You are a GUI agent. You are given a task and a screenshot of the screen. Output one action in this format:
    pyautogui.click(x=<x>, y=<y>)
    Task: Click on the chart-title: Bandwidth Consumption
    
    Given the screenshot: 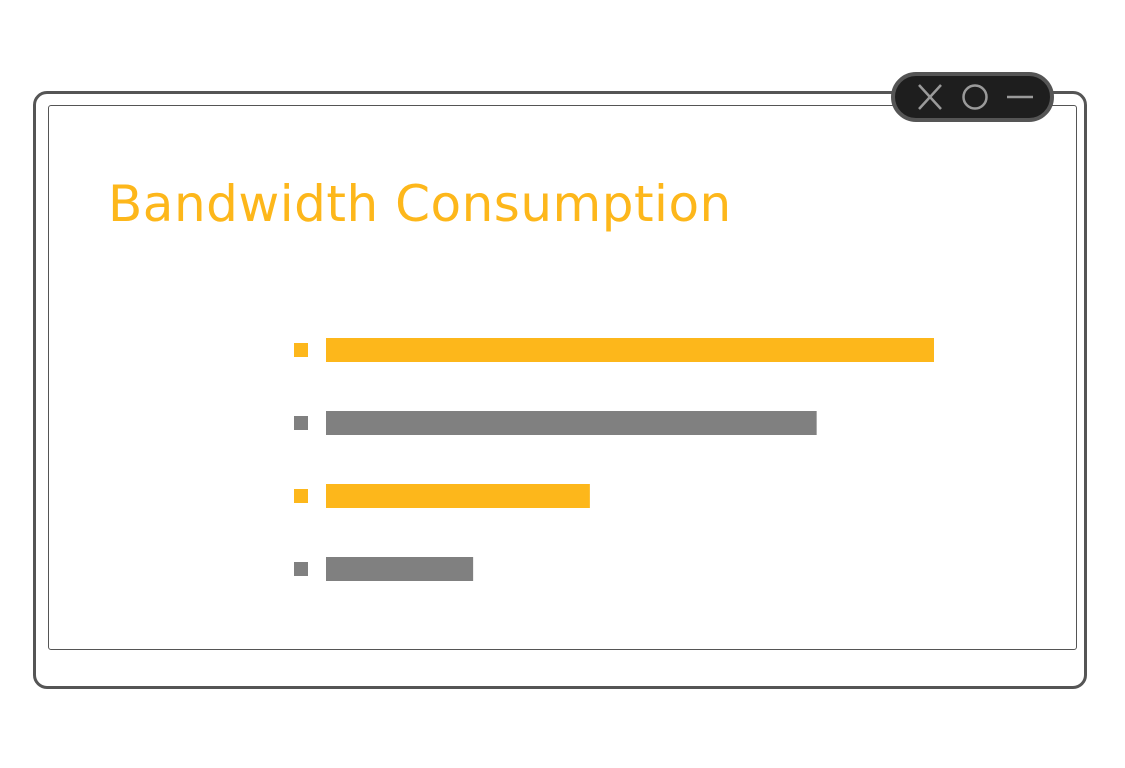 What is the action you would take?
    pyautogui.click(x=420, y=204)
    